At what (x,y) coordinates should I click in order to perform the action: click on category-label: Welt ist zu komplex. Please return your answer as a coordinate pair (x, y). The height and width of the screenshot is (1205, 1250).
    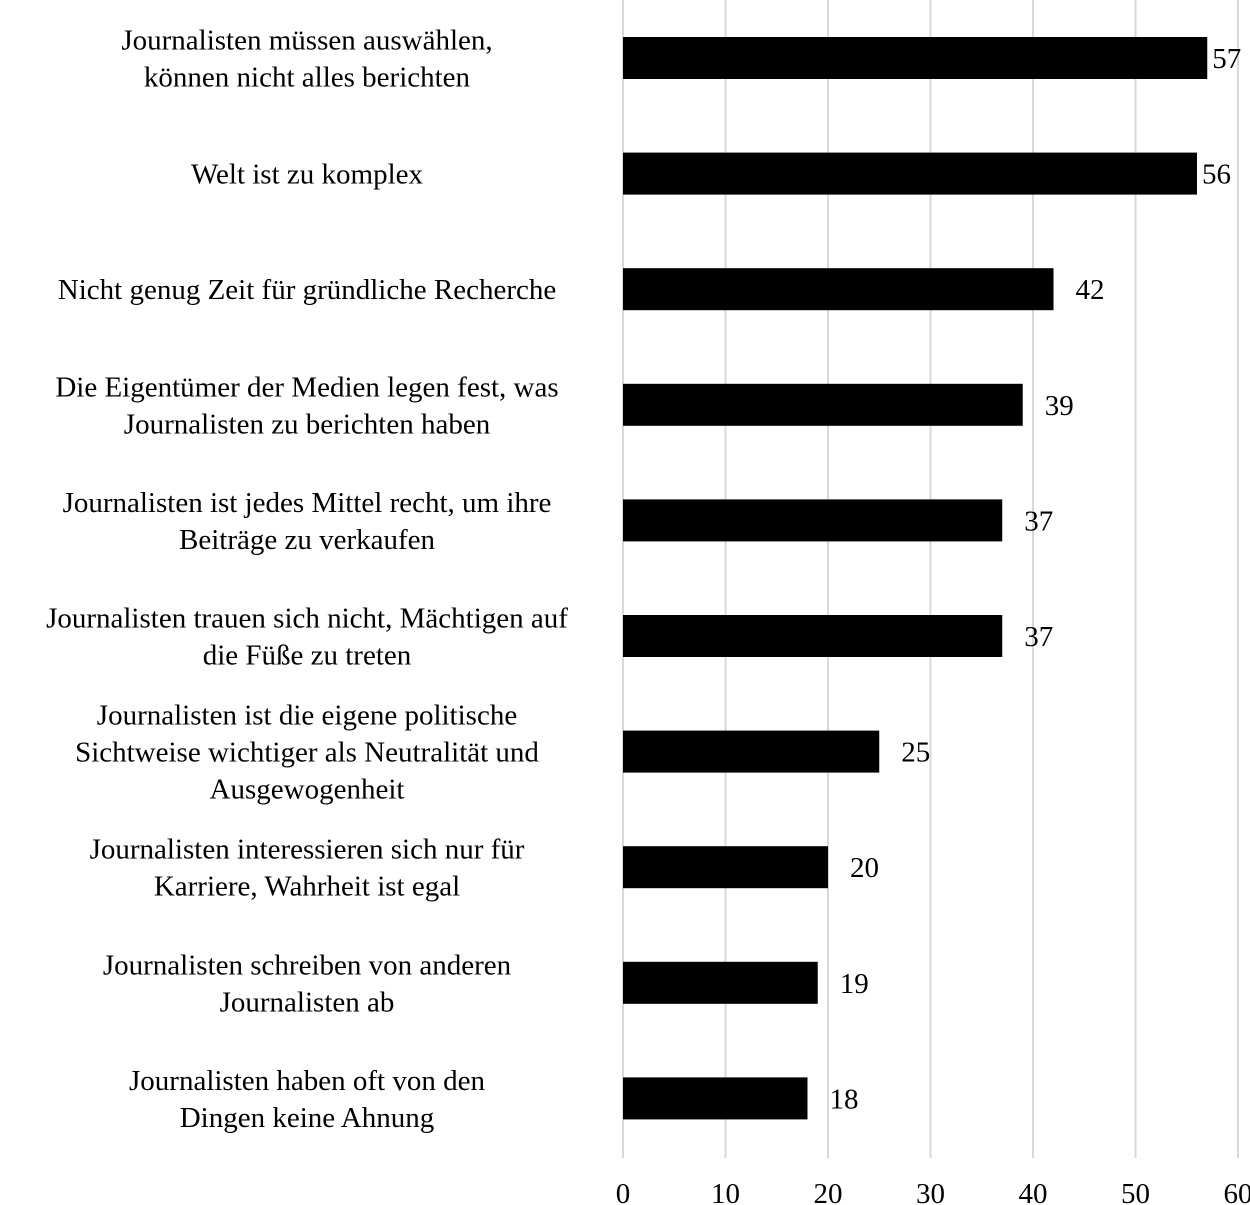
    Looking at the image, I should click on (307, 175).